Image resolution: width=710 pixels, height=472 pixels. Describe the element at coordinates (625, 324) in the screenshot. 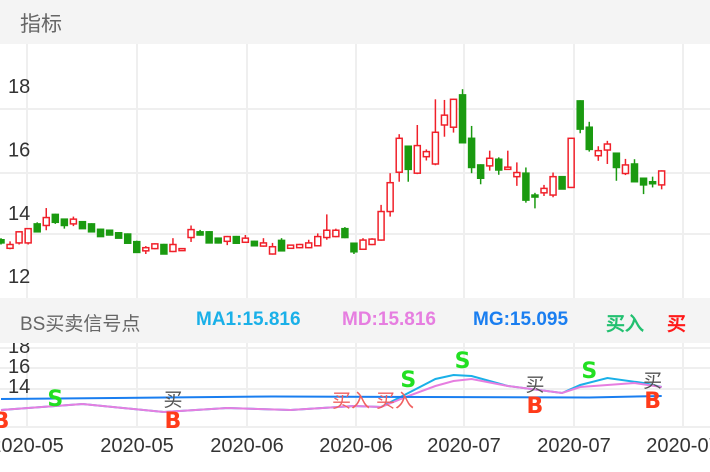

I see `buy-in-legend: 买入` at that location.